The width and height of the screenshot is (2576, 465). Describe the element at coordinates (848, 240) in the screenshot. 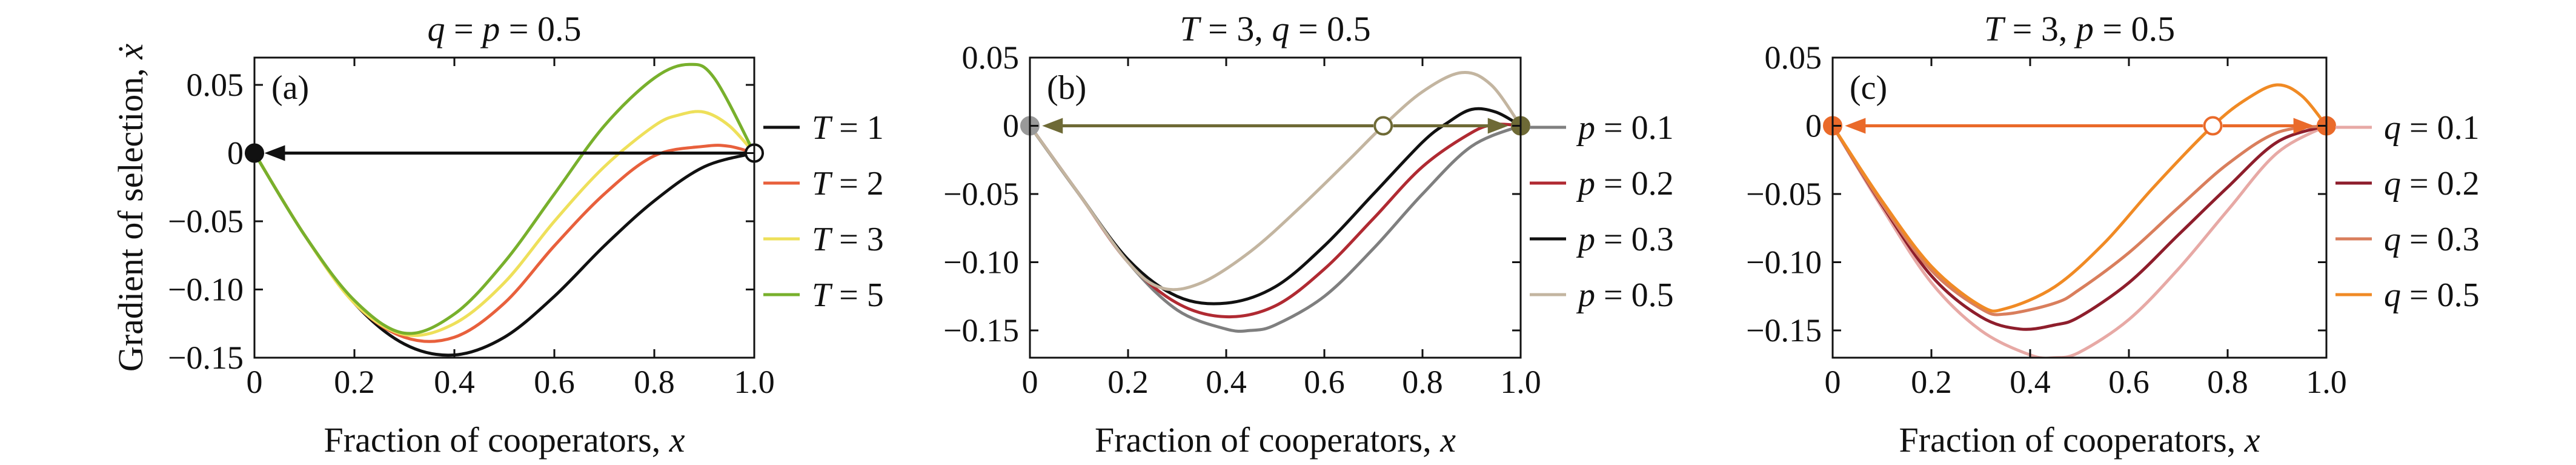

I see `legend-label-3: T = 3` at that location.